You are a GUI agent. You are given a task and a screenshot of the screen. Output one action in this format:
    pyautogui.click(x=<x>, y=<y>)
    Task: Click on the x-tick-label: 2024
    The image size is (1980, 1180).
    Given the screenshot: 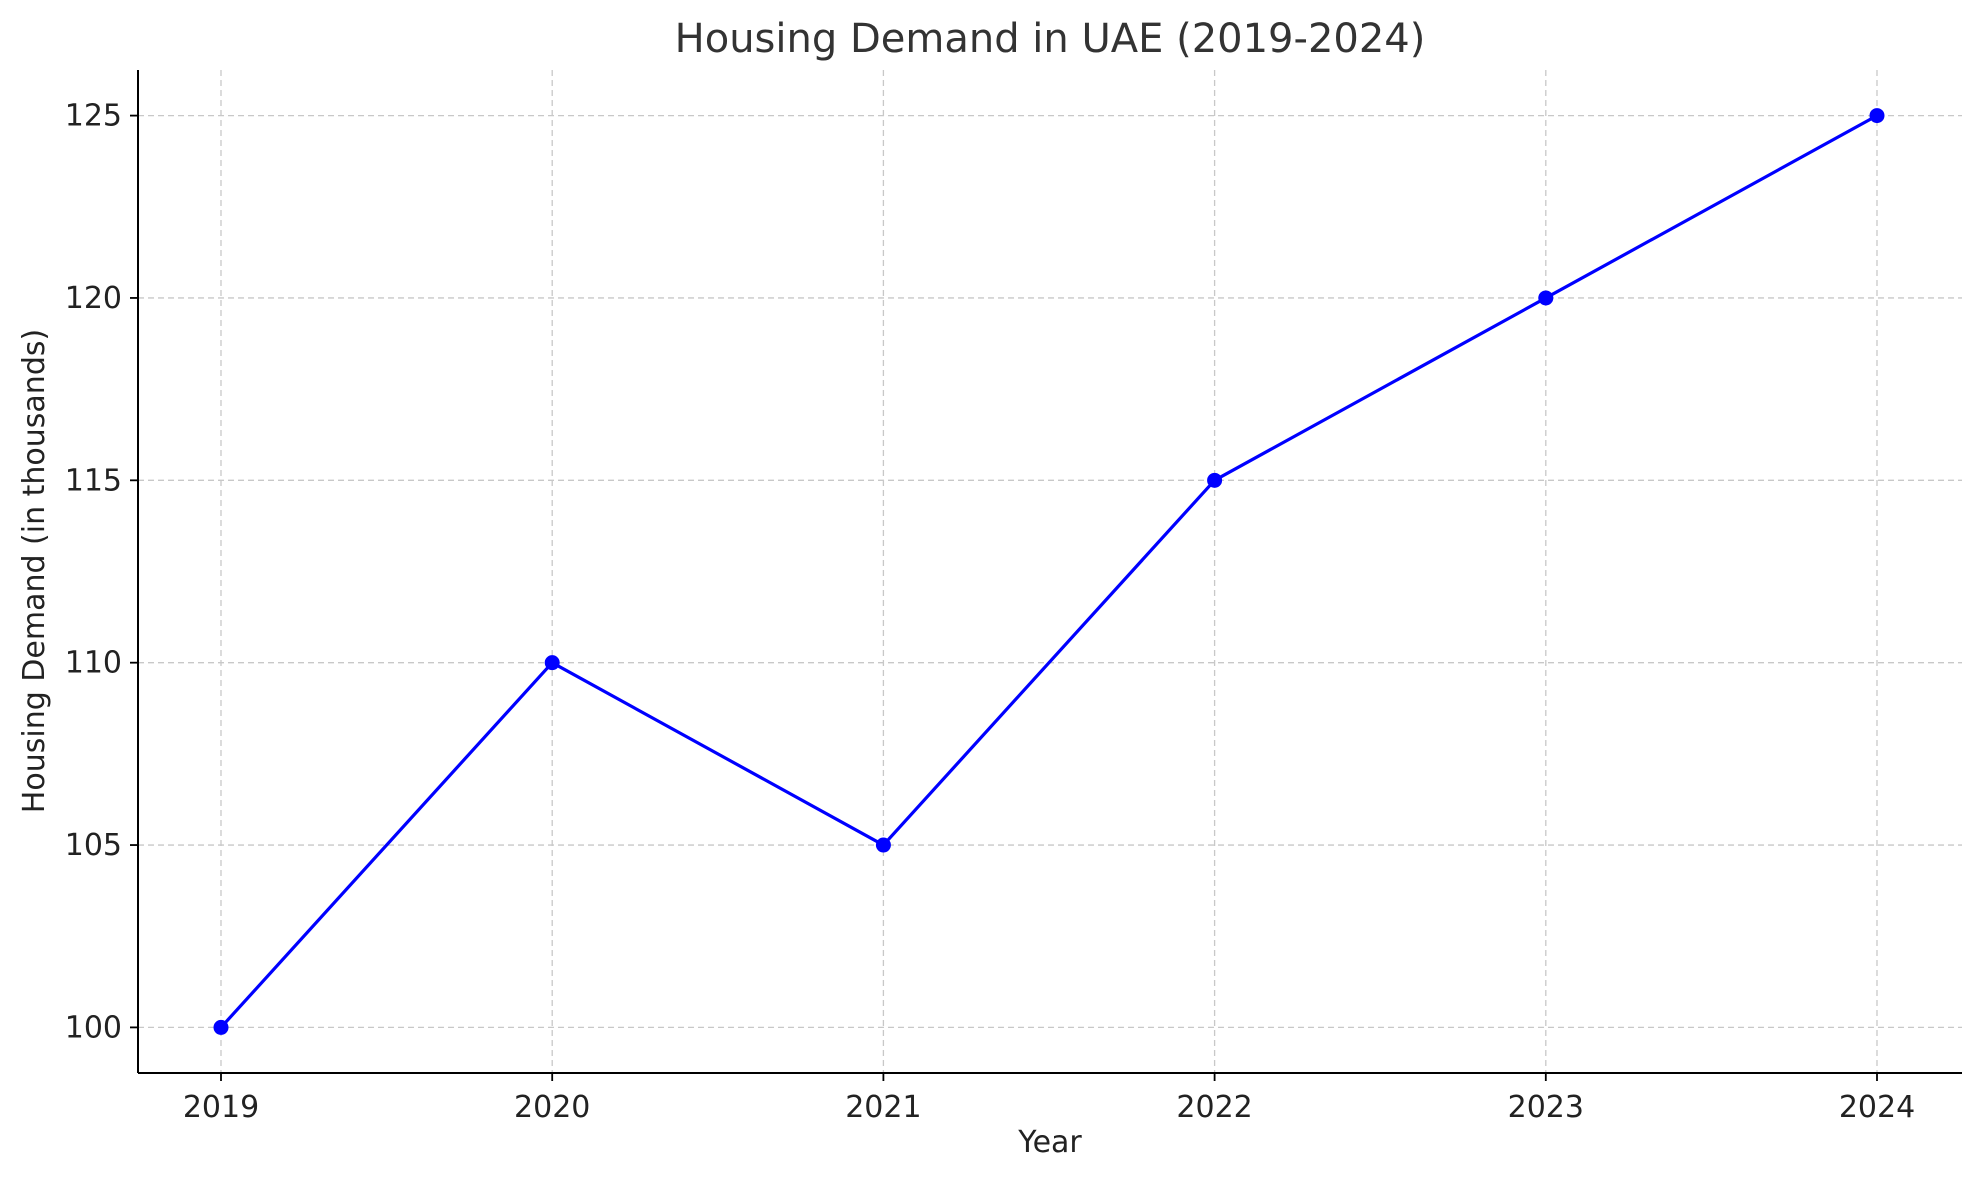 What is the action you would take?
    pyautogui.click(x=1877, y=1107)
    